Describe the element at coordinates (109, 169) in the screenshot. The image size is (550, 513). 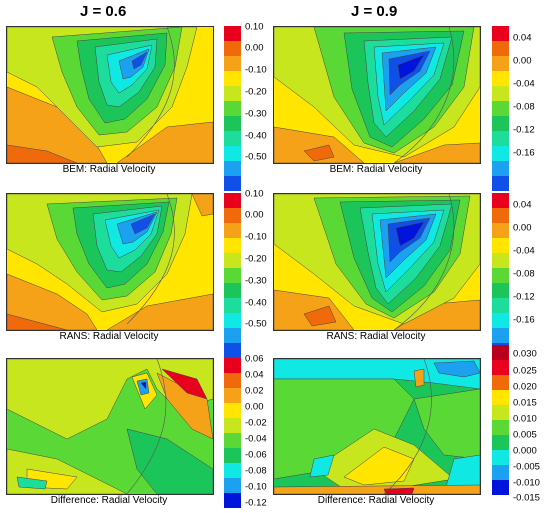
I see `caption-bem-j06: BEM: Radial Velocity` at that location.